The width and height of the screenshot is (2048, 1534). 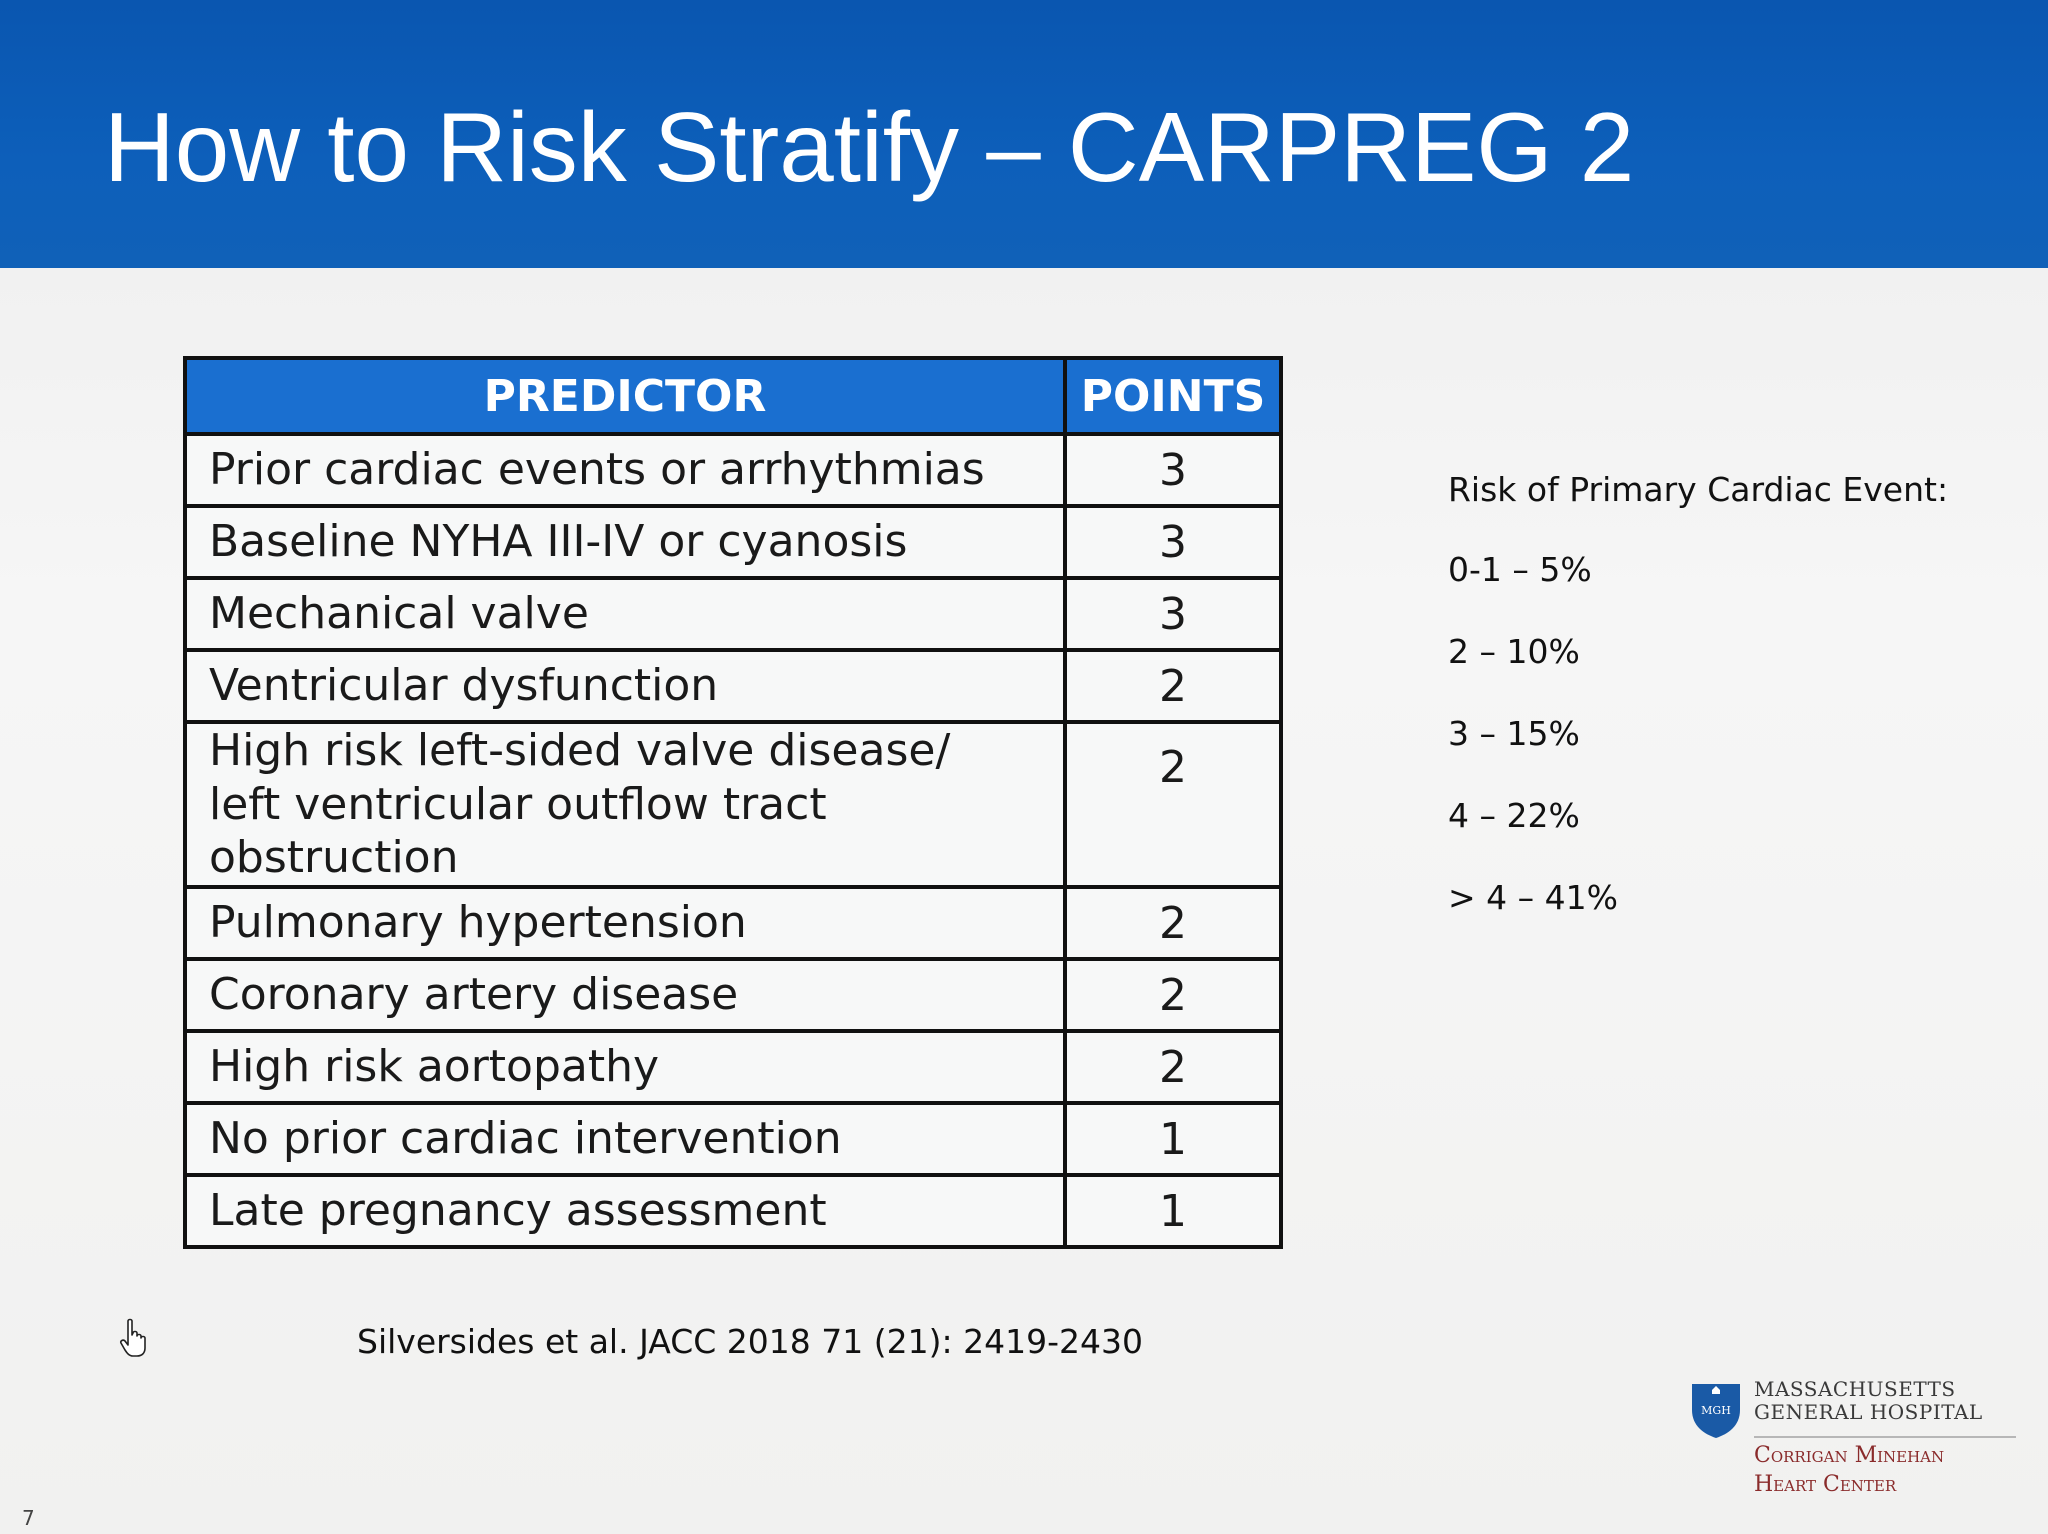 I want to click on predictor-cell: Pulmonary hypertension, so click(x=625, y=923).